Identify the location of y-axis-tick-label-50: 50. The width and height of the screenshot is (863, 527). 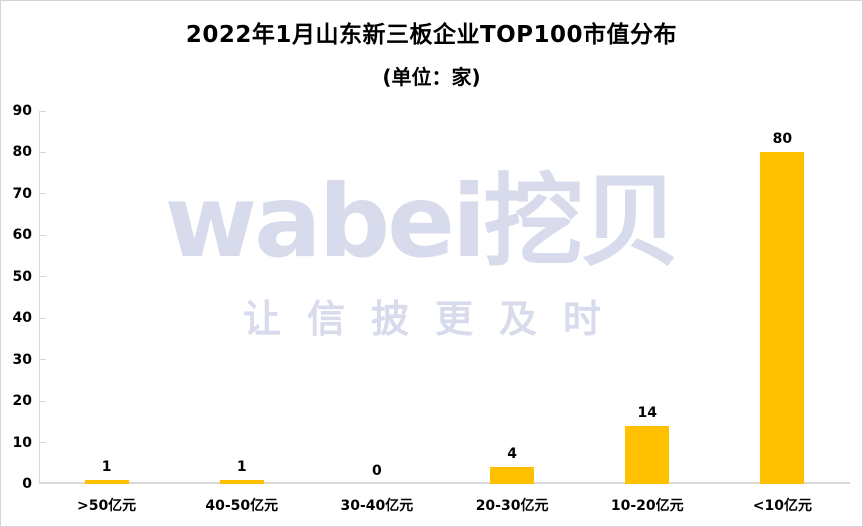
(22, 276).